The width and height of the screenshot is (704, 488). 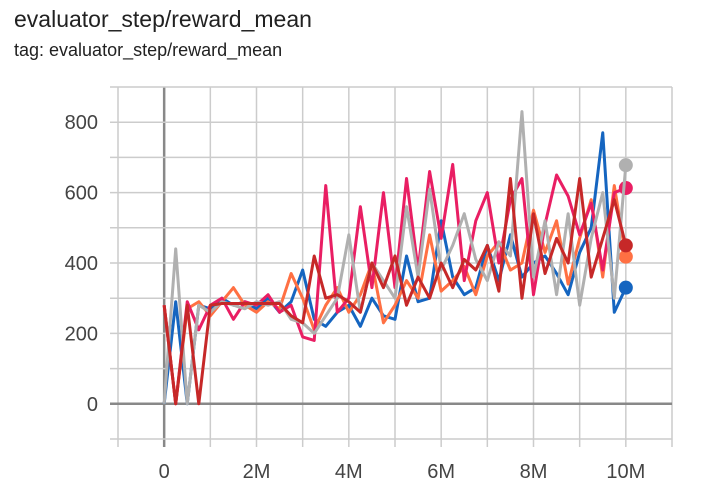 What do you see at coordinates (257, 472) in the screenshot?
I see `x-tick-label: 2M` at bounding box center [257, 472].